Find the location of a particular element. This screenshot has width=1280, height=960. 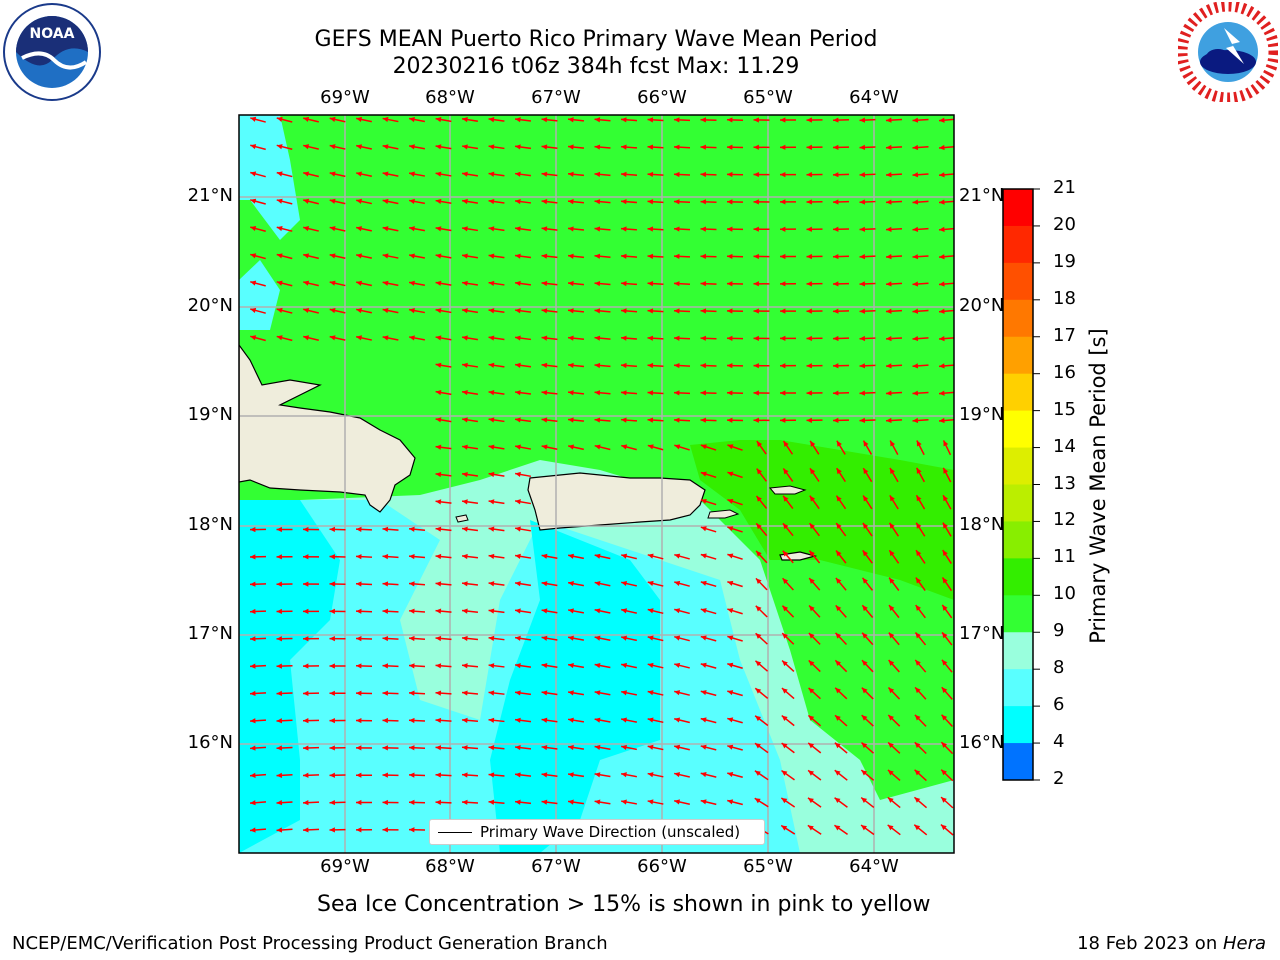

lon-tick-label: 67°W is located at coordinates (556, 97).